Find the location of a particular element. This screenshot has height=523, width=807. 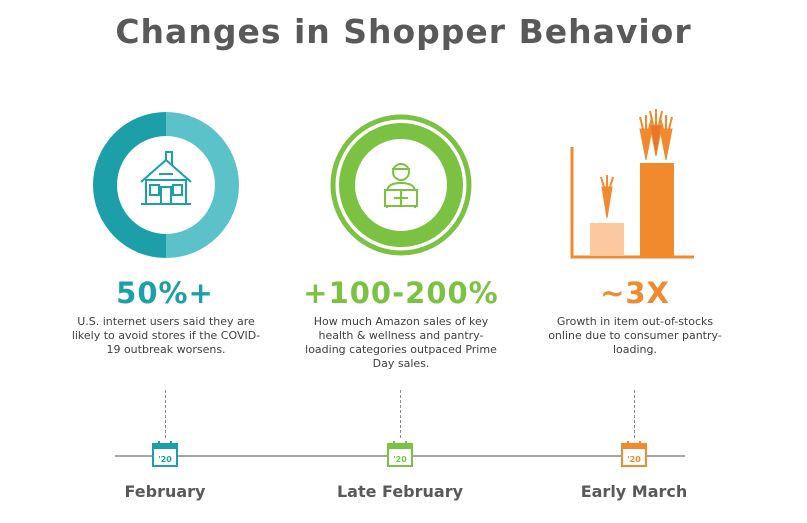

carrot-icon is located at coordinates (607, 197).